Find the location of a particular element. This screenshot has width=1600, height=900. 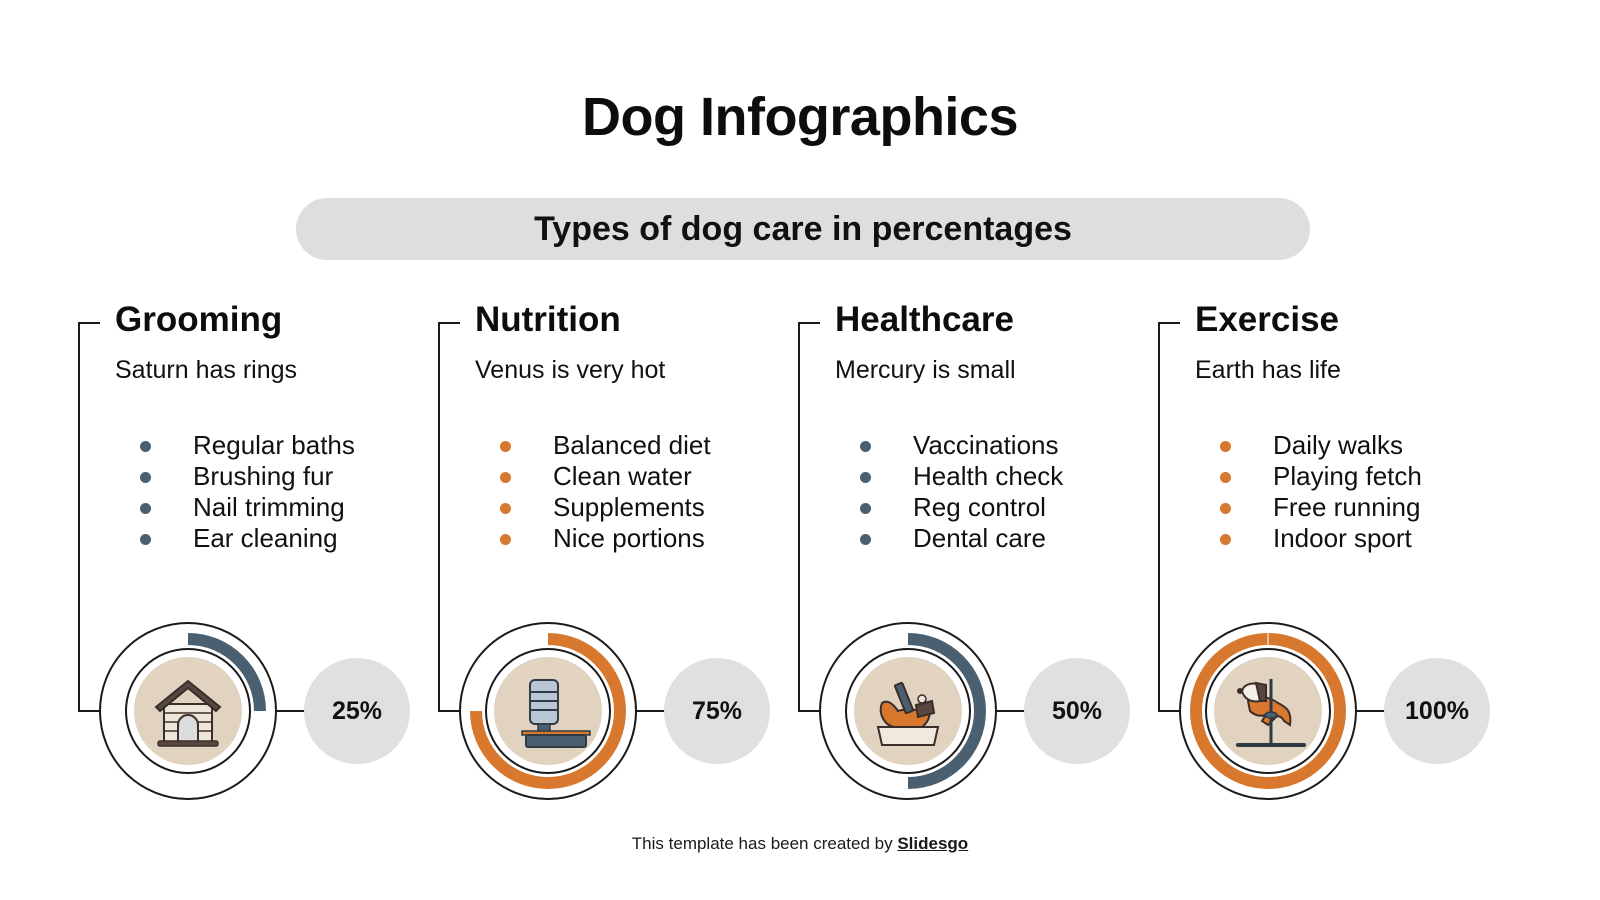

category-subtitle: Venus is very hot is located at coordinates (570, 370).